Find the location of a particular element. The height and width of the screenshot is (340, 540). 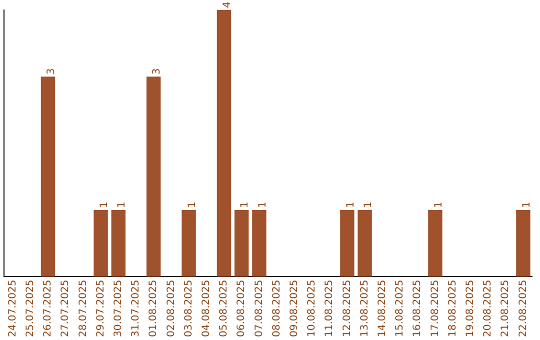

x-tick-label: 21.08.2025 is located at coordinates (506, 309).